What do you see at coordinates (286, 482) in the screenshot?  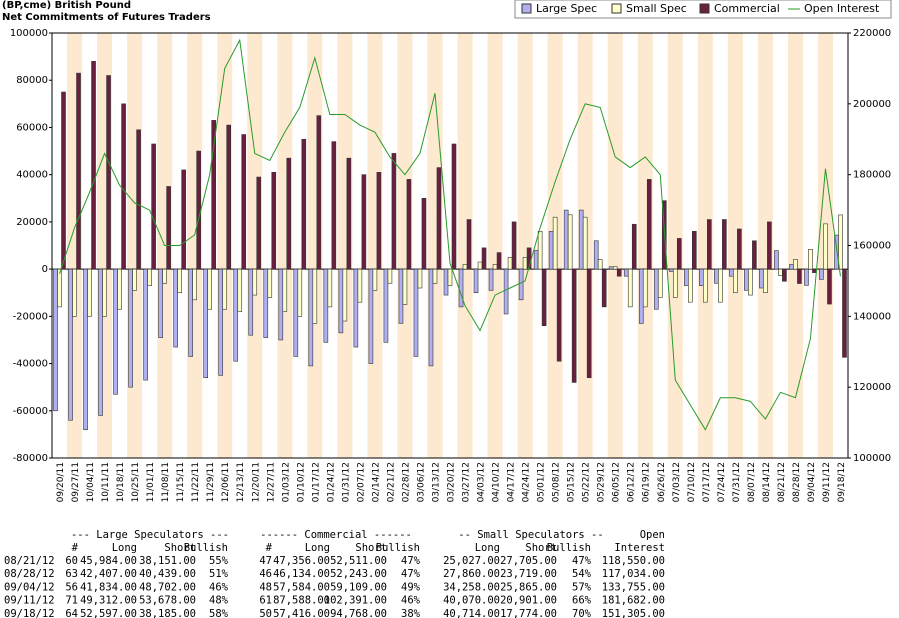 I see `x-tick-label: 01/03/12` at bounding box center [286, 482].